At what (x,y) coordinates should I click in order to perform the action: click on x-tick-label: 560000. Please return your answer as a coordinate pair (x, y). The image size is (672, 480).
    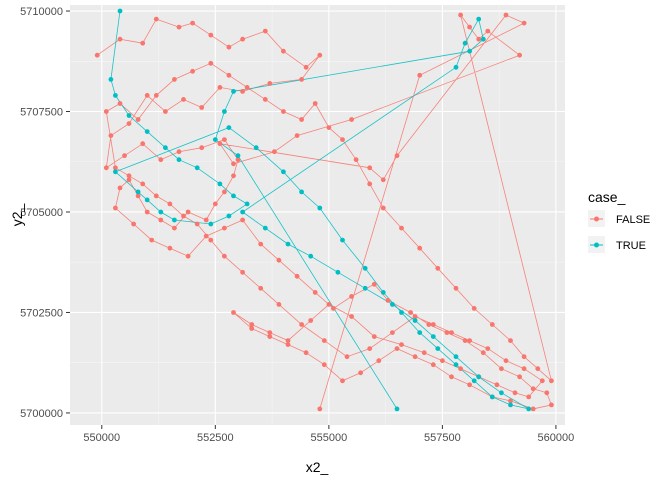
    Looking at the image, I should click on (556, 438).